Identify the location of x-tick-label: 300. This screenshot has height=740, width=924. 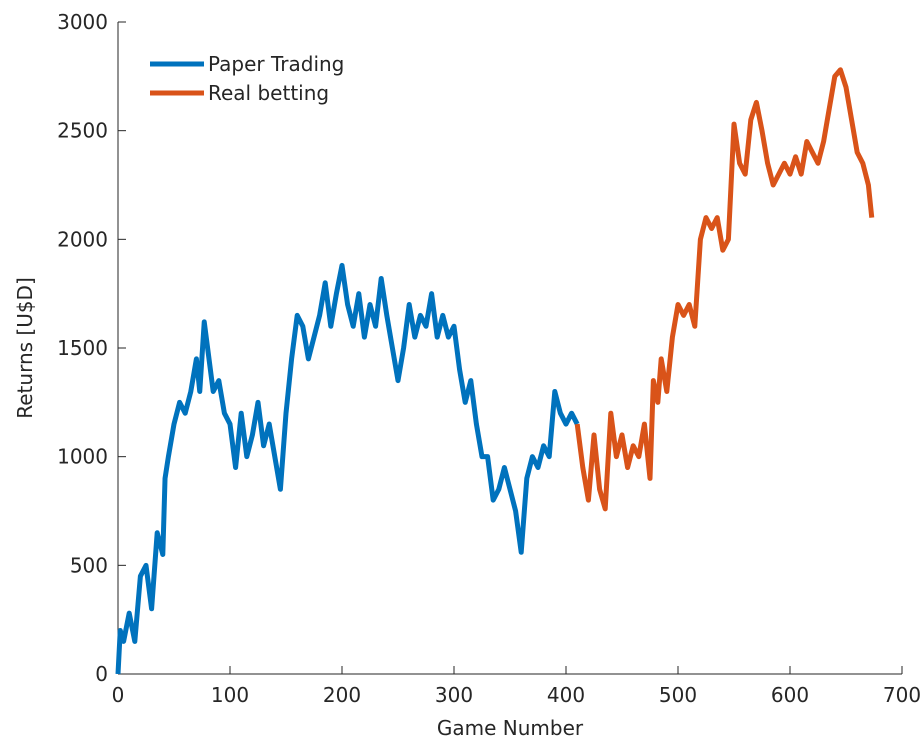
(454, 695).